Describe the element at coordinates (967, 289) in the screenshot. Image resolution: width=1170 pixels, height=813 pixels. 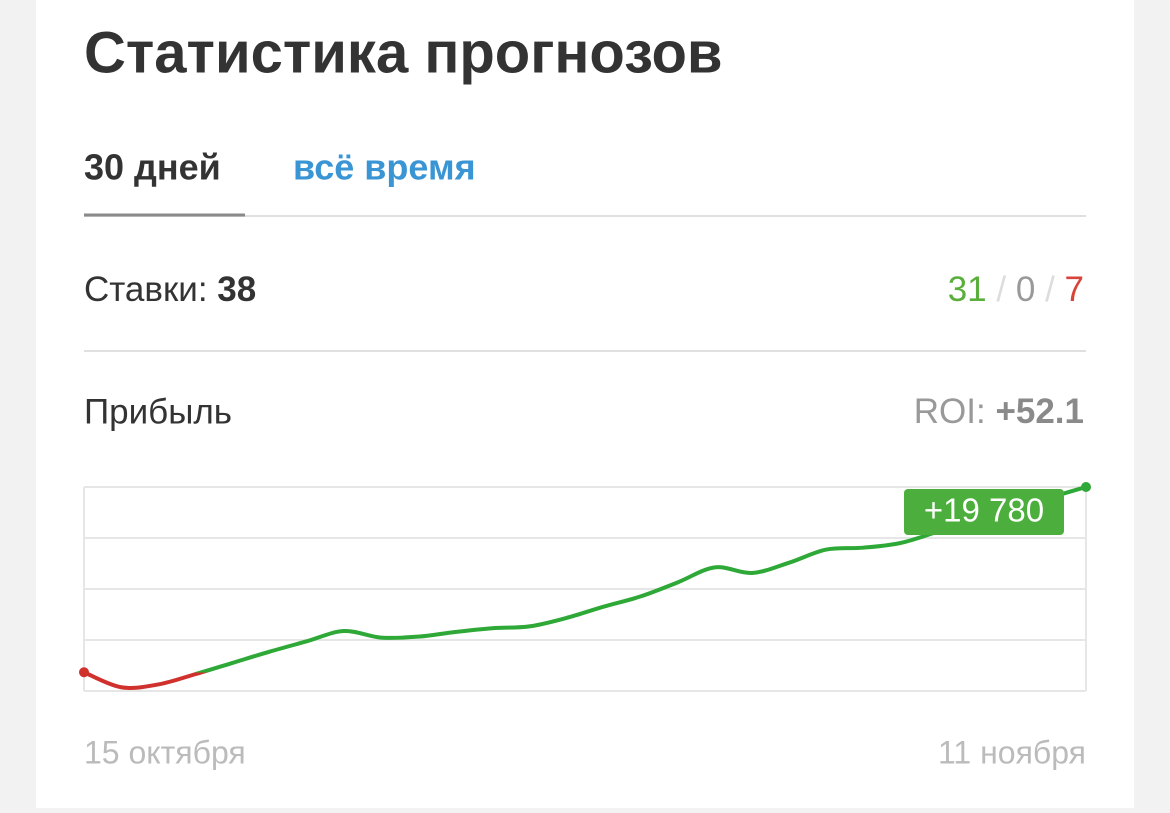
I see `bets-won: 31` at that location.